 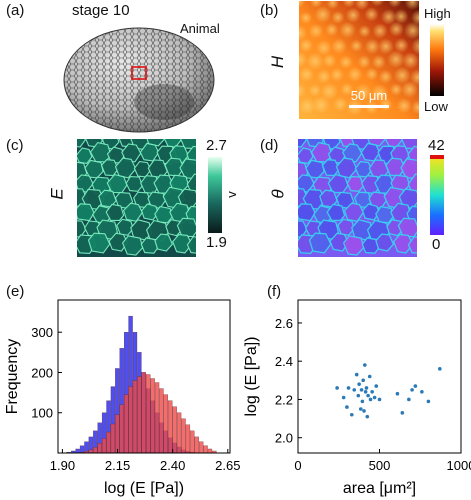 What do you see at coordinates (136, 198) in the screenshot?
I see `modulus-map-image` at bounding box center [136, 198].